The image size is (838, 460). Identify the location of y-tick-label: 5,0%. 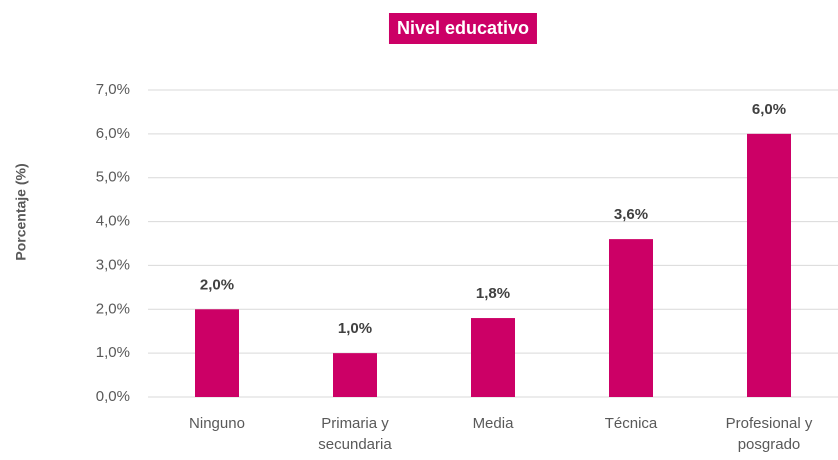
(113, 177).